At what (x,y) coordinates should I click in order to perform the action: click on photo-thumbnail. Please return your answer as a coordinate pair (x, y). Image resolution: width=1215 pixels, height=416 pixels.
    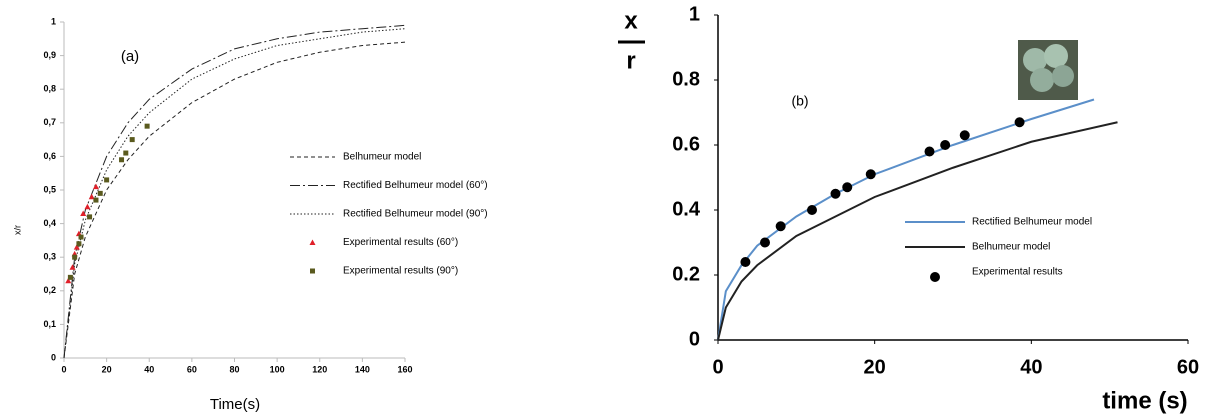
    Looking at the image, I should click on (1048, 70).